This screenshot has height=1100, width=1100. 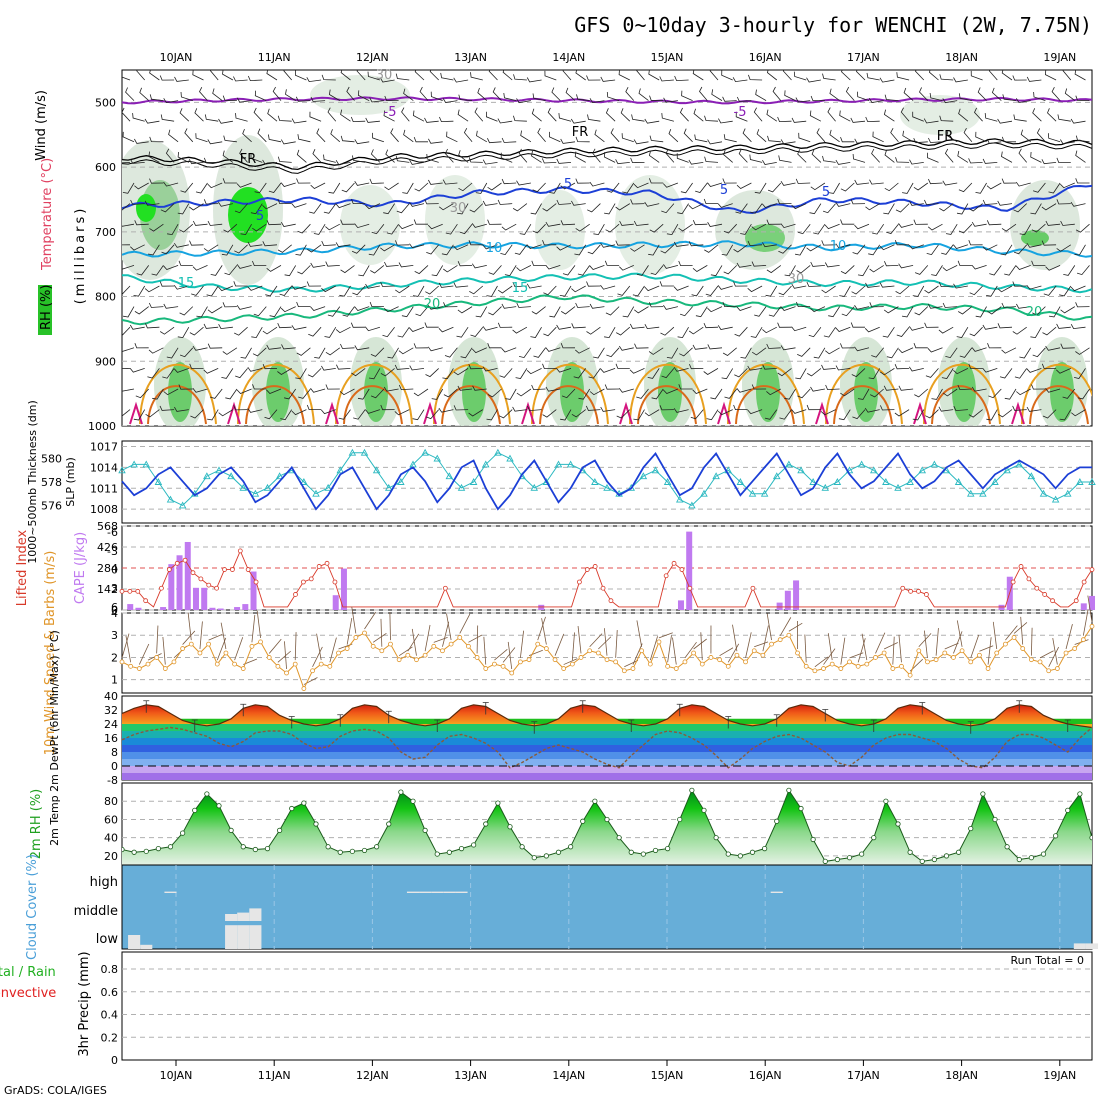 What do you see at coordinates (768, 392) in the screenshot?
I see `rh-shade` at bounding box center [768, 392].